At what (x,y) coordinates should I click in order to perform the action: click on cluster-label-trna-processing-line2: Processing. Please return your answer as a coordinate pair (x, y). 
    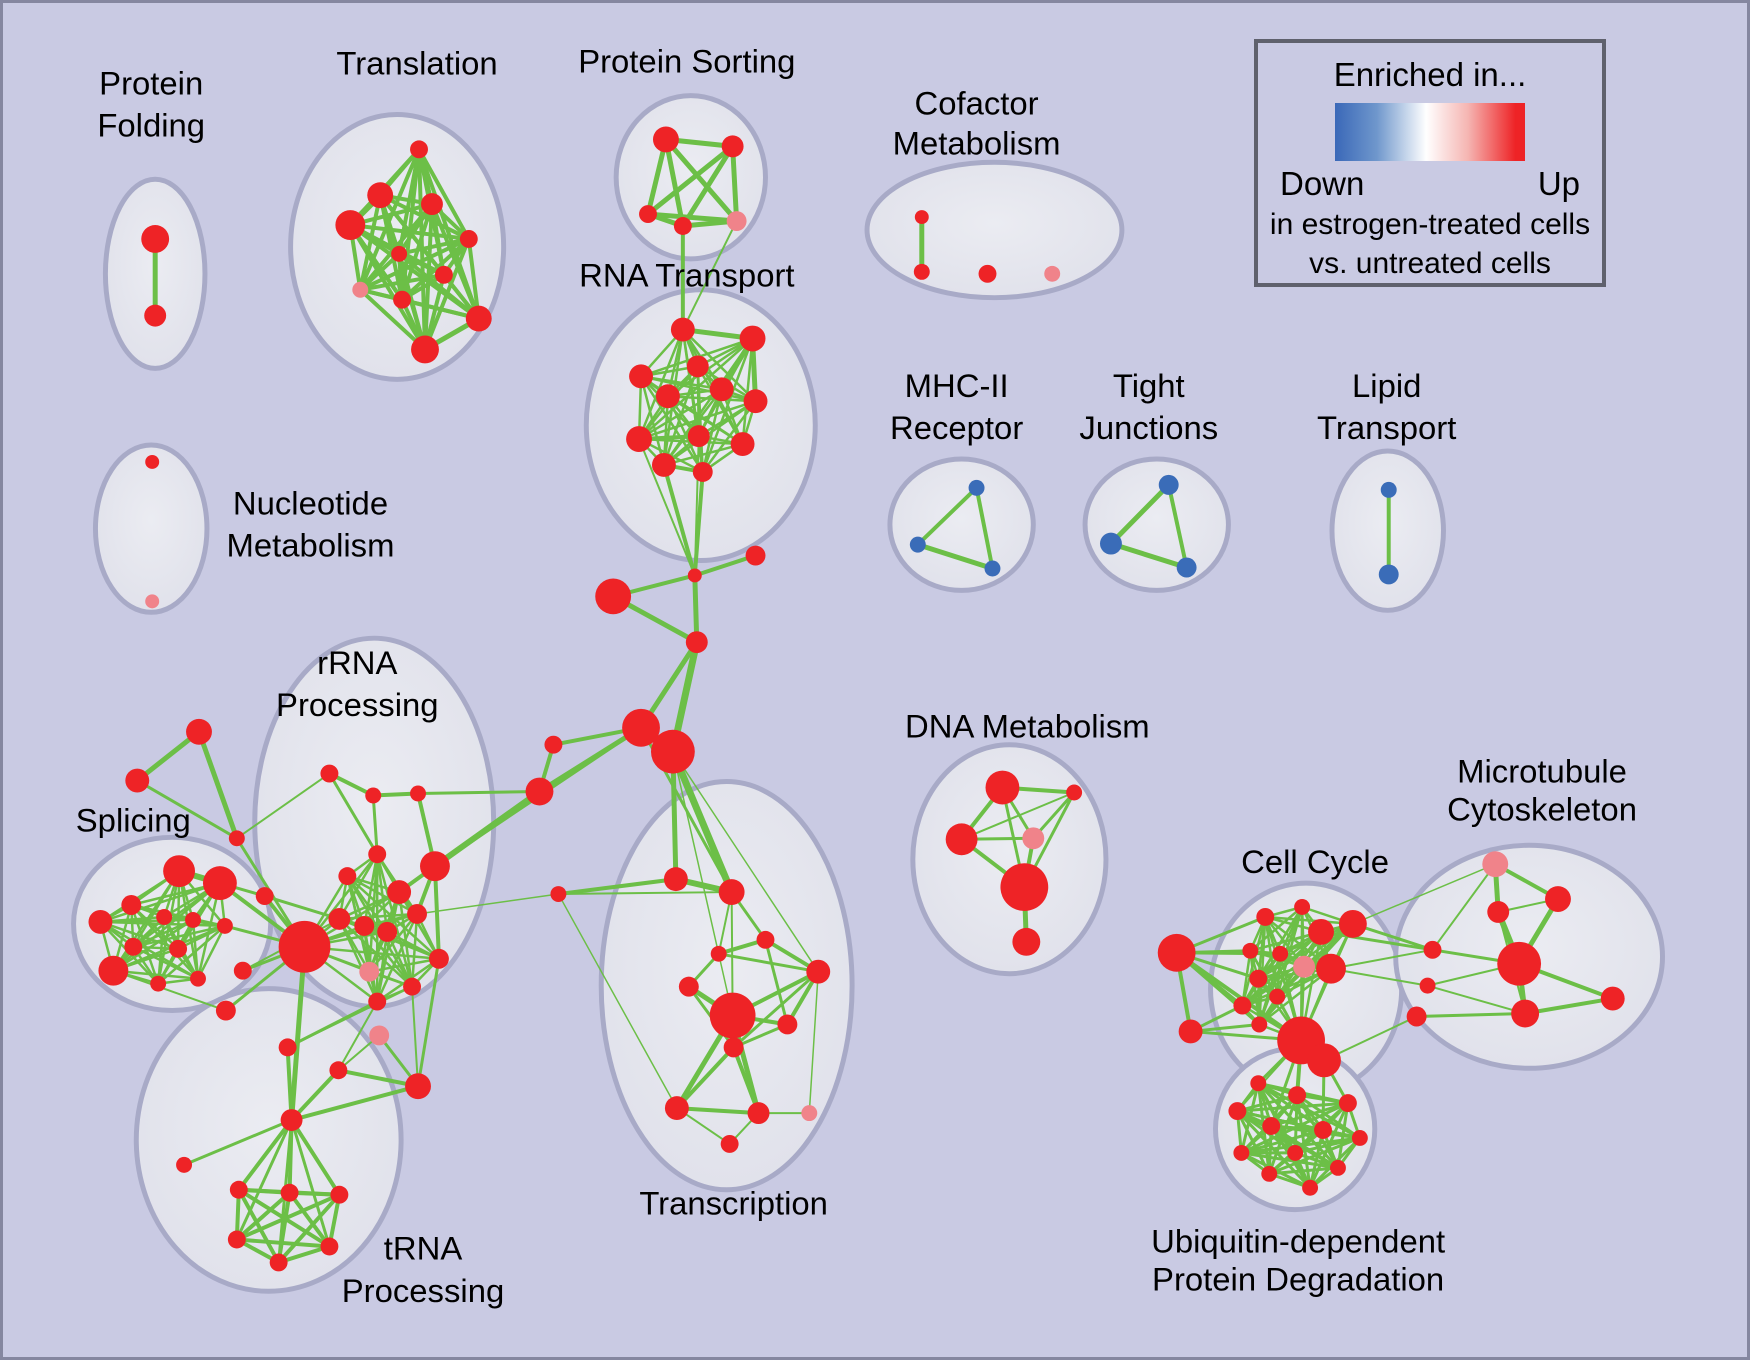
    Looking at the image, I should click on (423, 1290).